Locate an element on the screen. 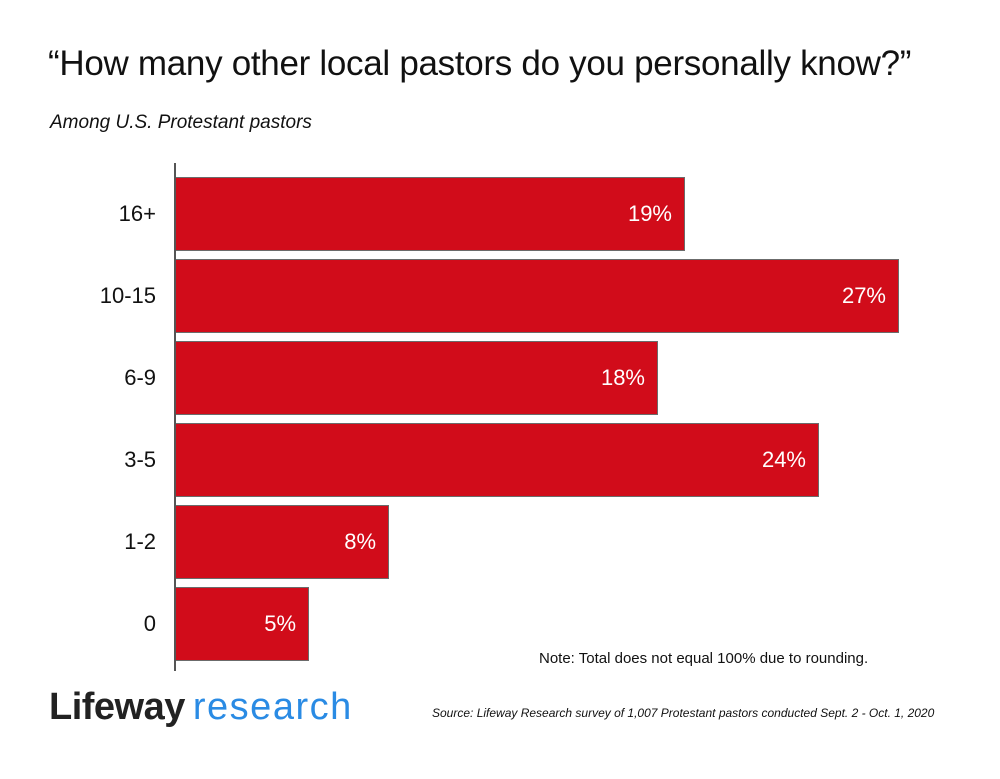  bar-value-label: 8% is located at coordinates (360, 541).